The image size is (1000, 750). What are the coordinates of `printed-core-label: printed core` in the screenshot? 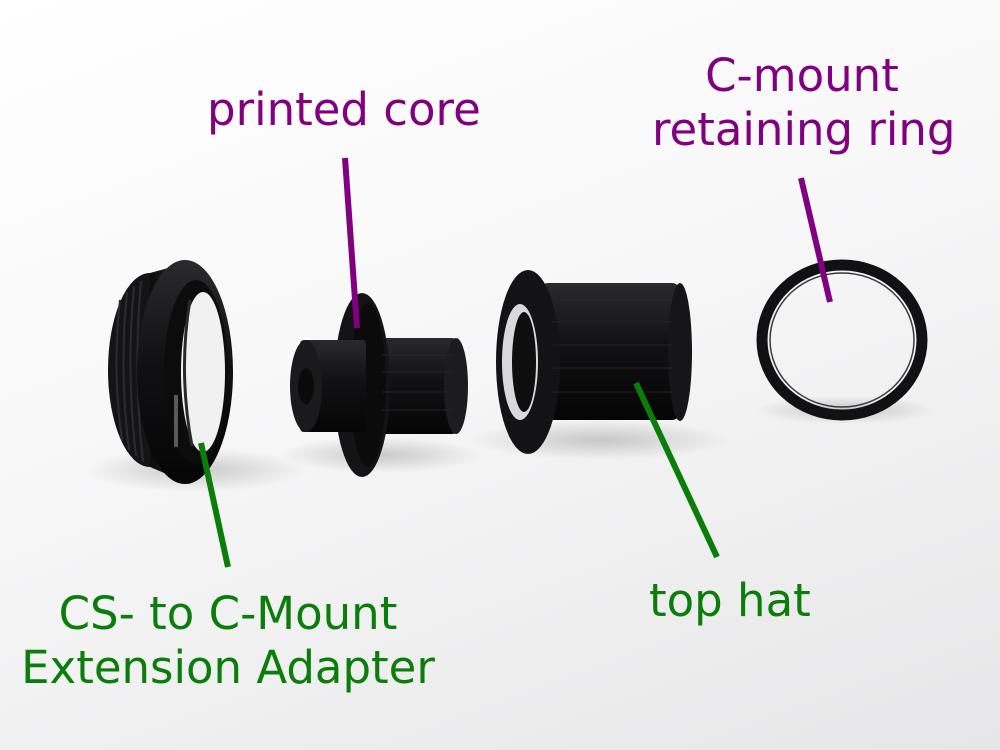 It's located at (344, 109).